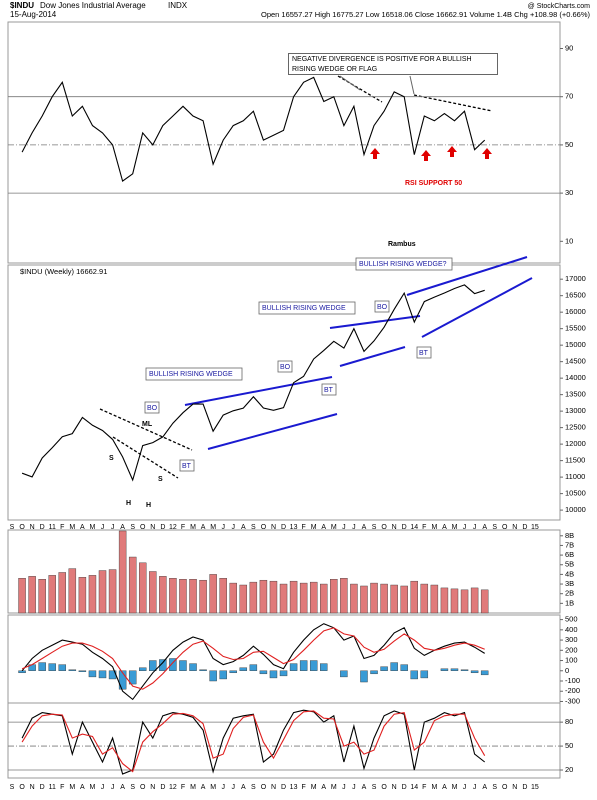  I want to click on y-tick-label: 0, so click(567, 670).